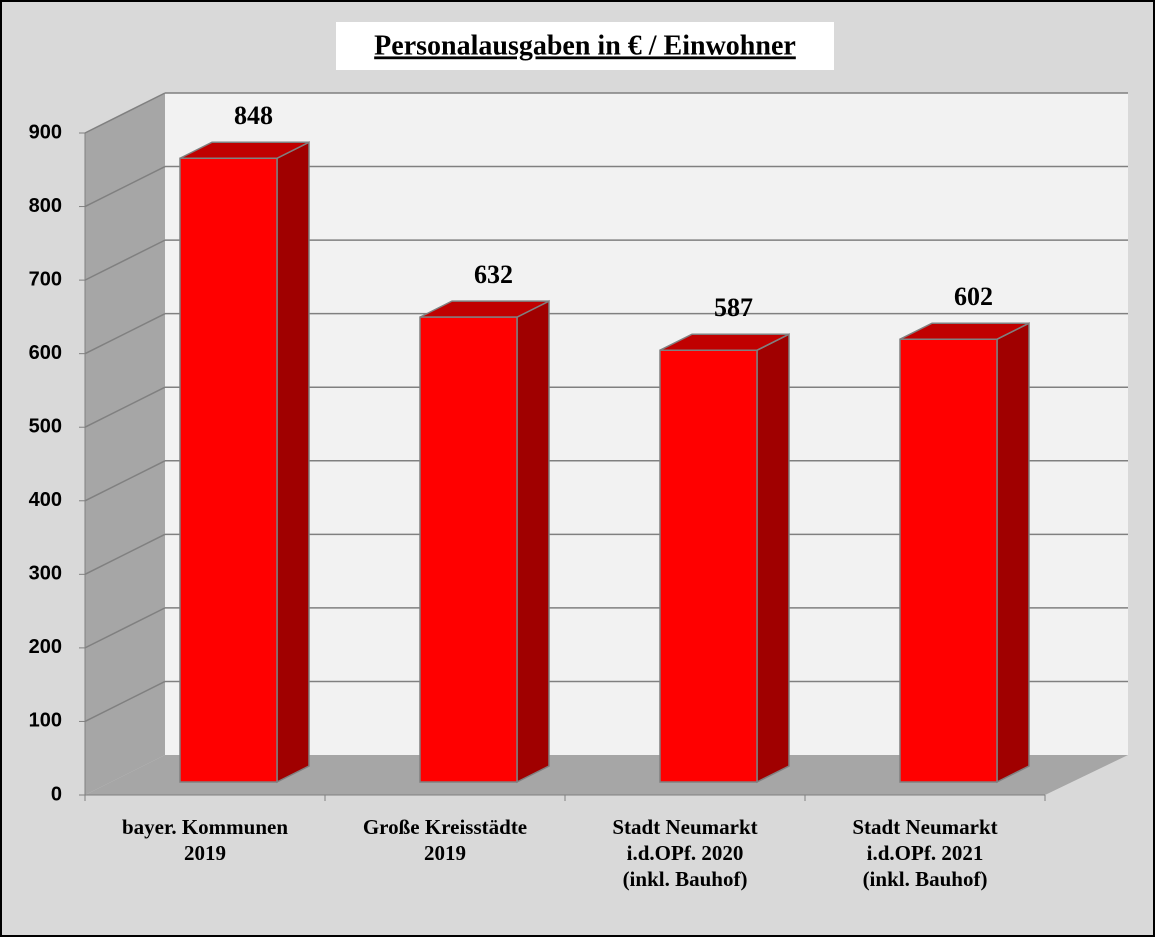 The height and width of the screenshot is (937, 1155). I want to click on title-box, so click(585, 46).